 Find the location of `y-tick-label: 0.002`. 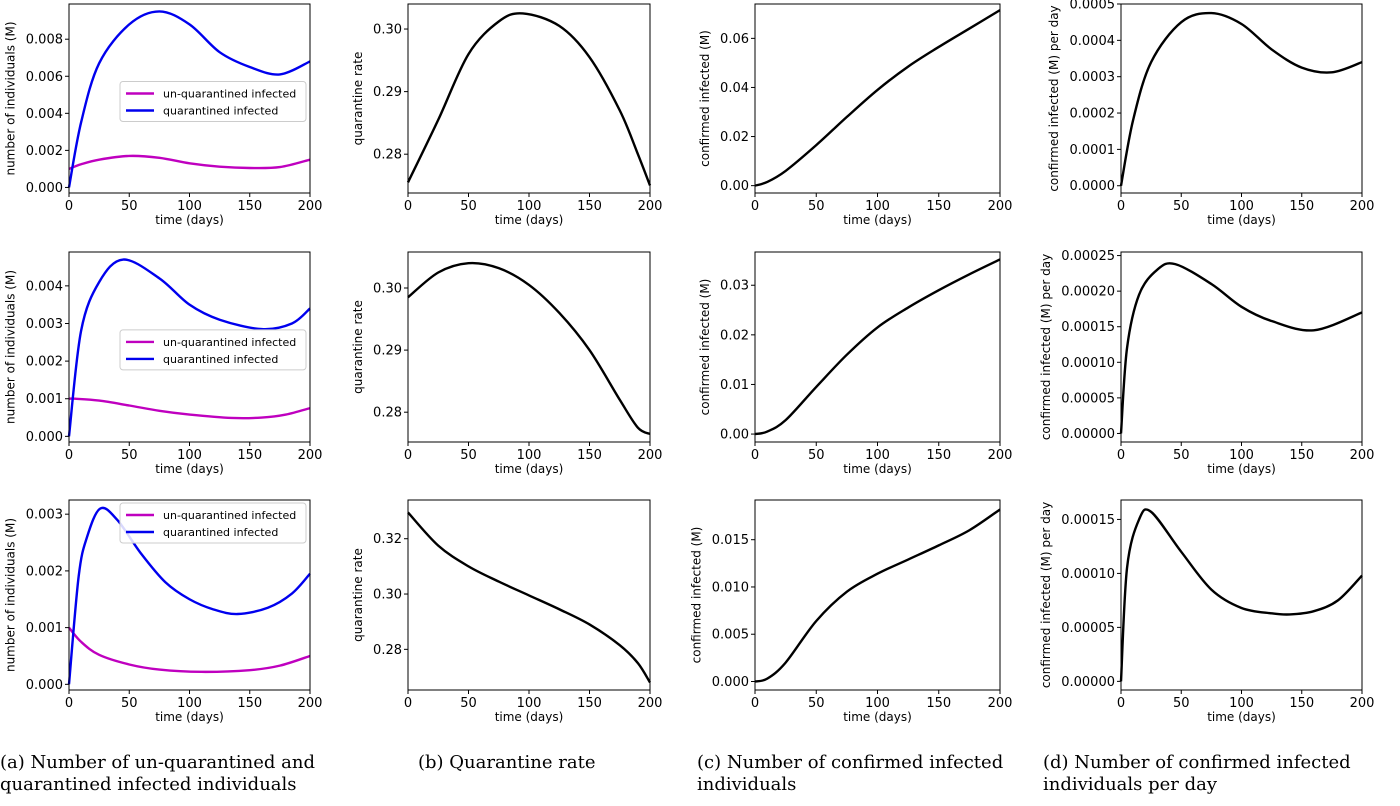

y-tick-label: 0.002 is located at coordinates (44, 571).